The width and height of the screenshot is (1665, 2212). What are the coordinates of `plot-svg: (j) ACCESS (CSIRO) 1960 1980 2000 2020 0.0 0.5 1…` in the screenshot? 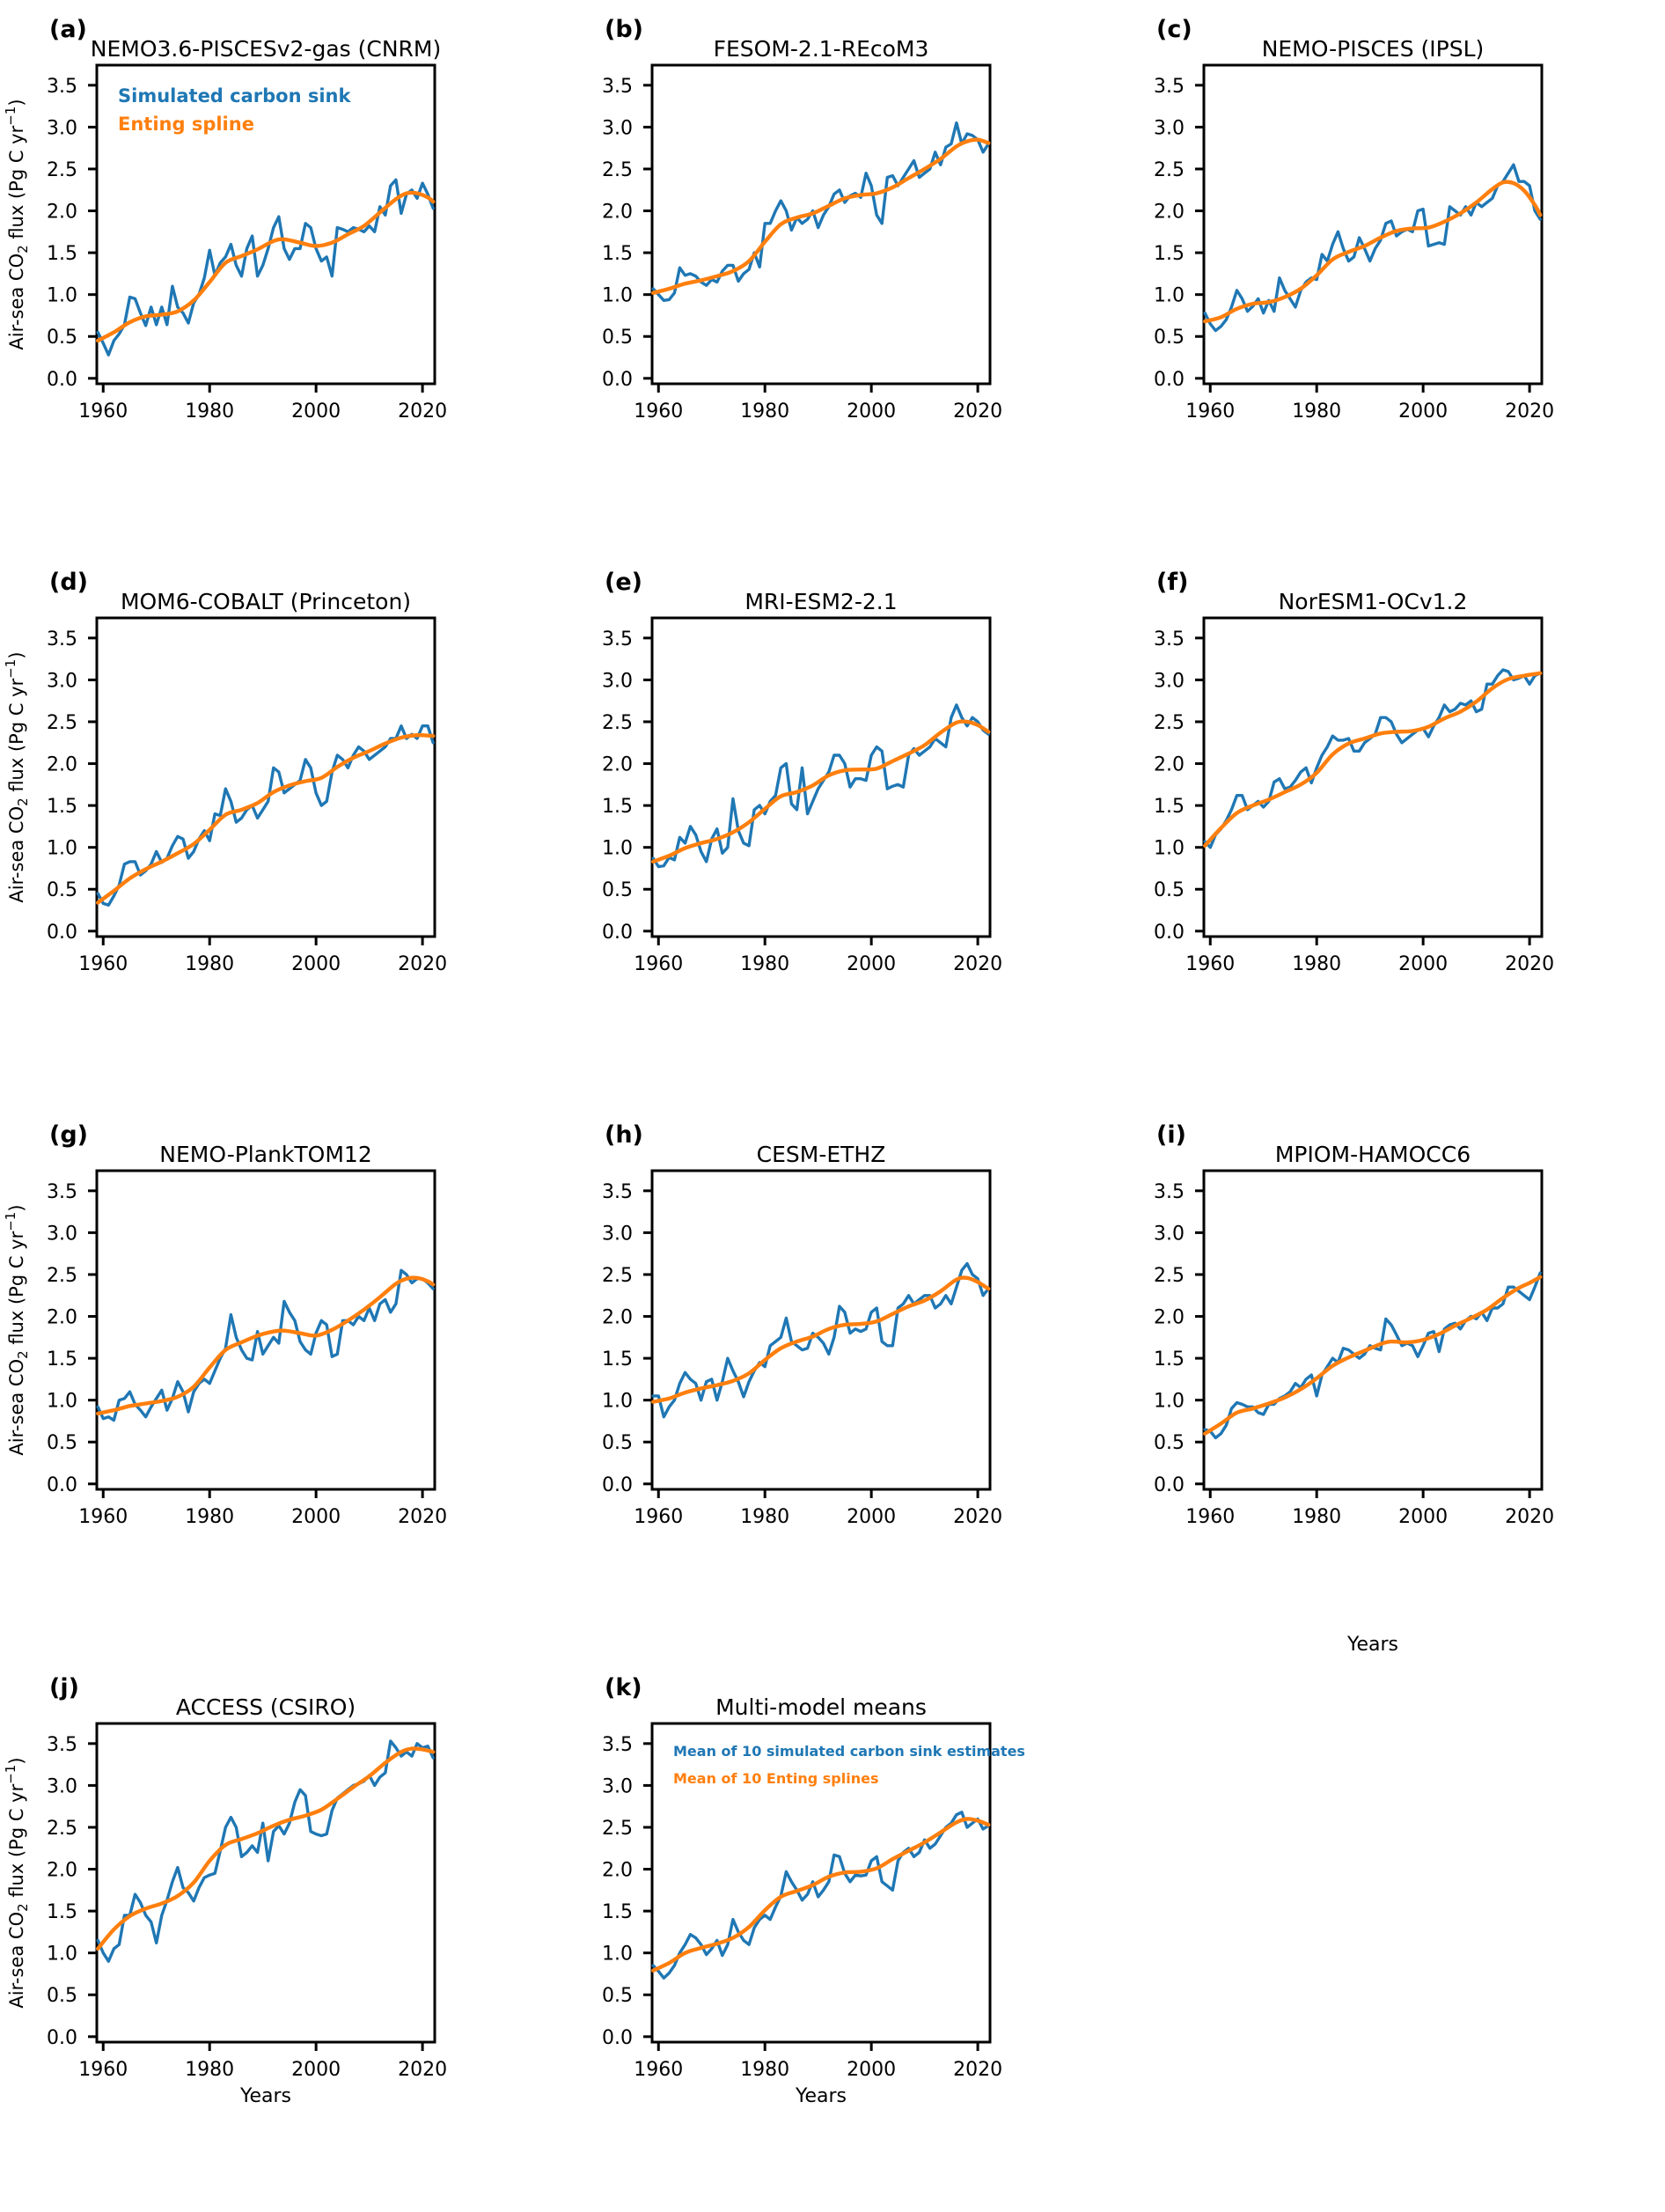 It's located at (225, 1891).